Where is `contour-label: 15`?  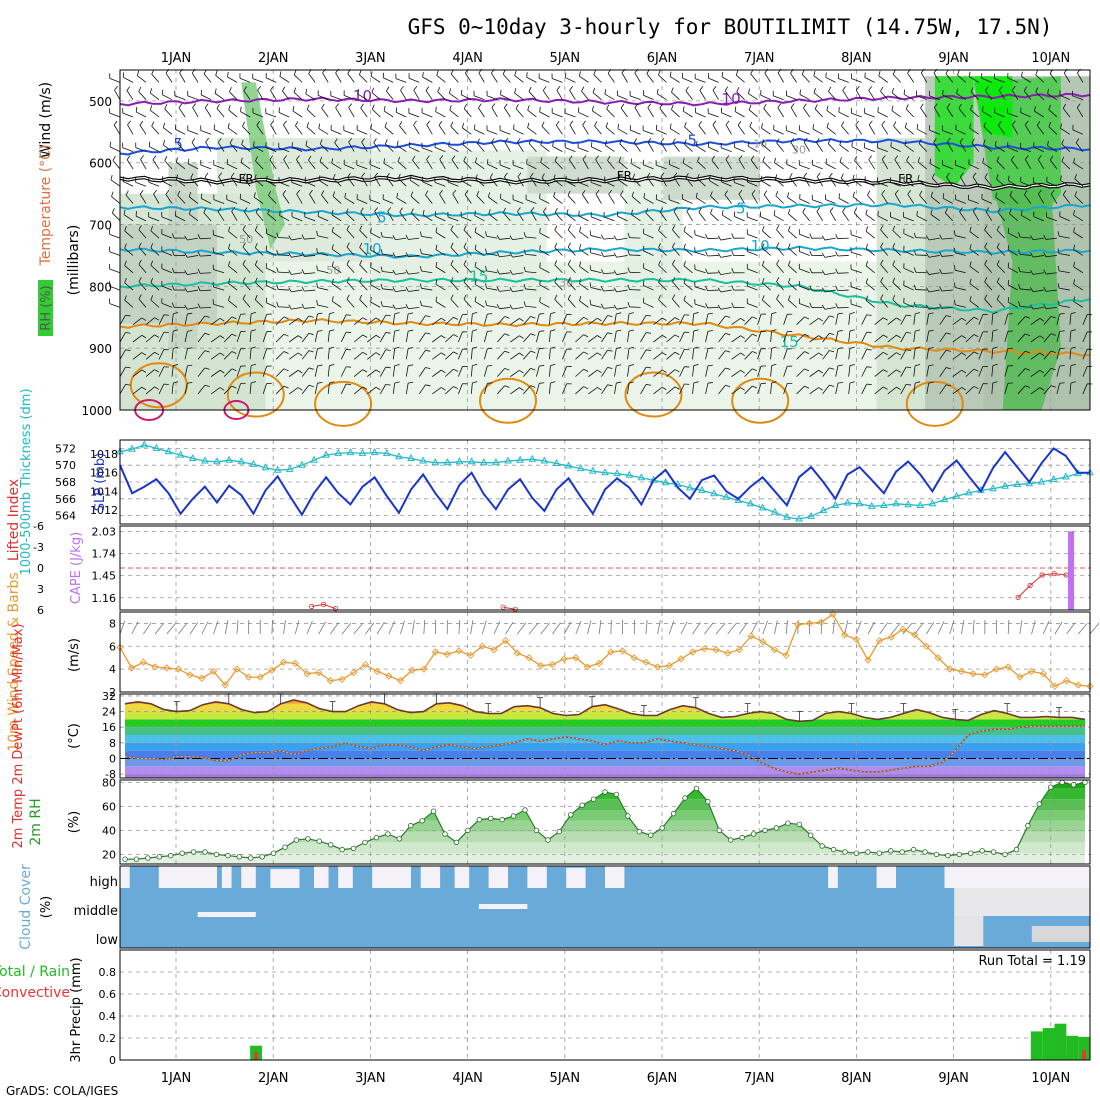 contour-label: 15 is located at coordinates (478, 276).